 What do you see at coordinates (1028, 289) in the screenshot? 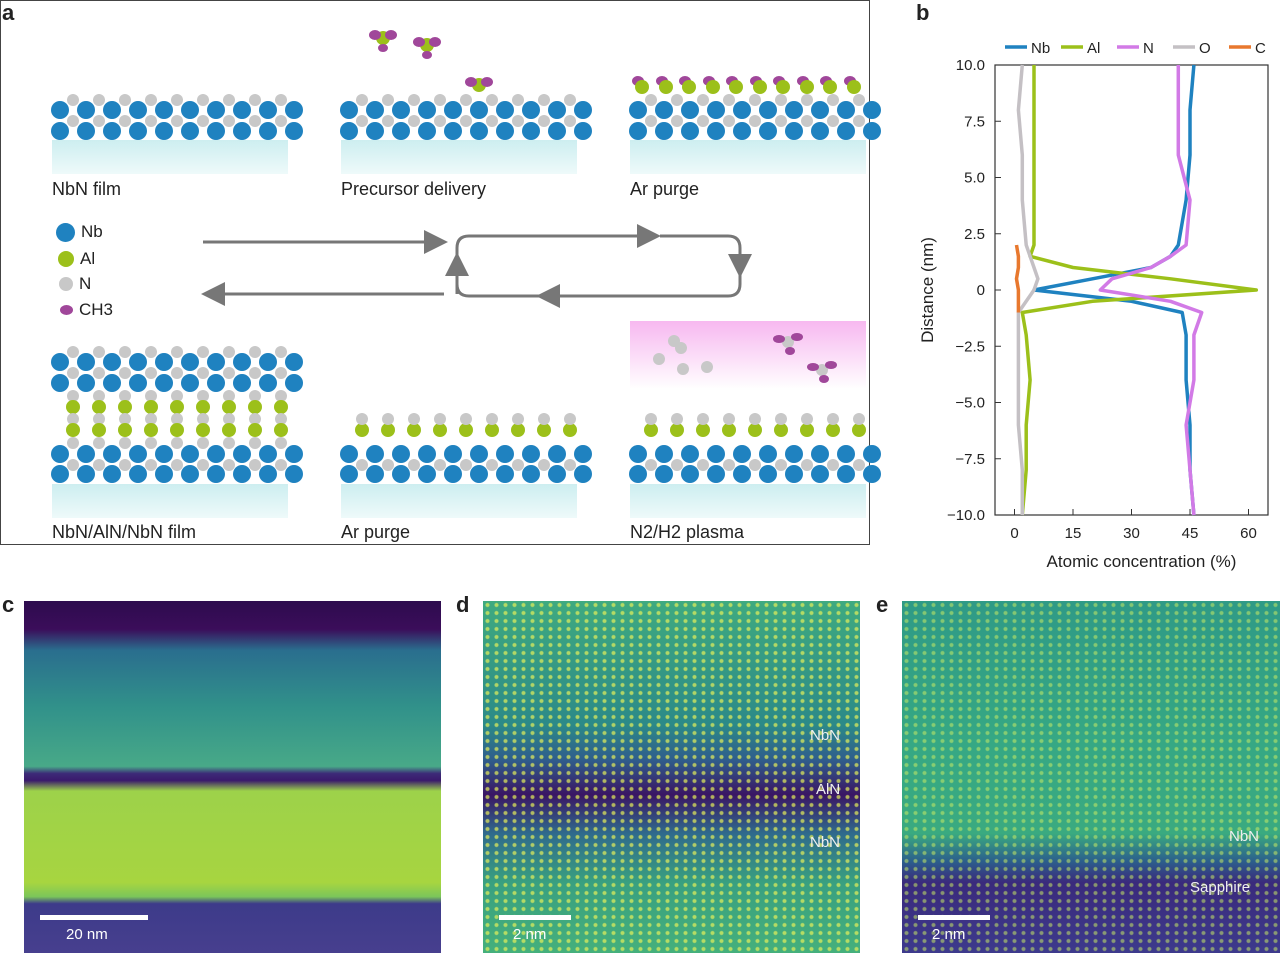
I see `series-line-o` at bounding box center [1028, 289].